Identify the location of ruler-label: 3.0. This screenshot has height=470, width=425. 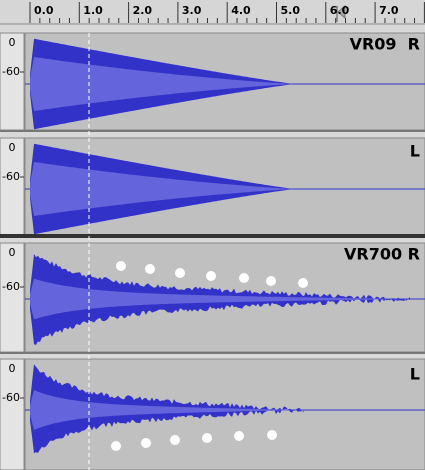
(192, 10).